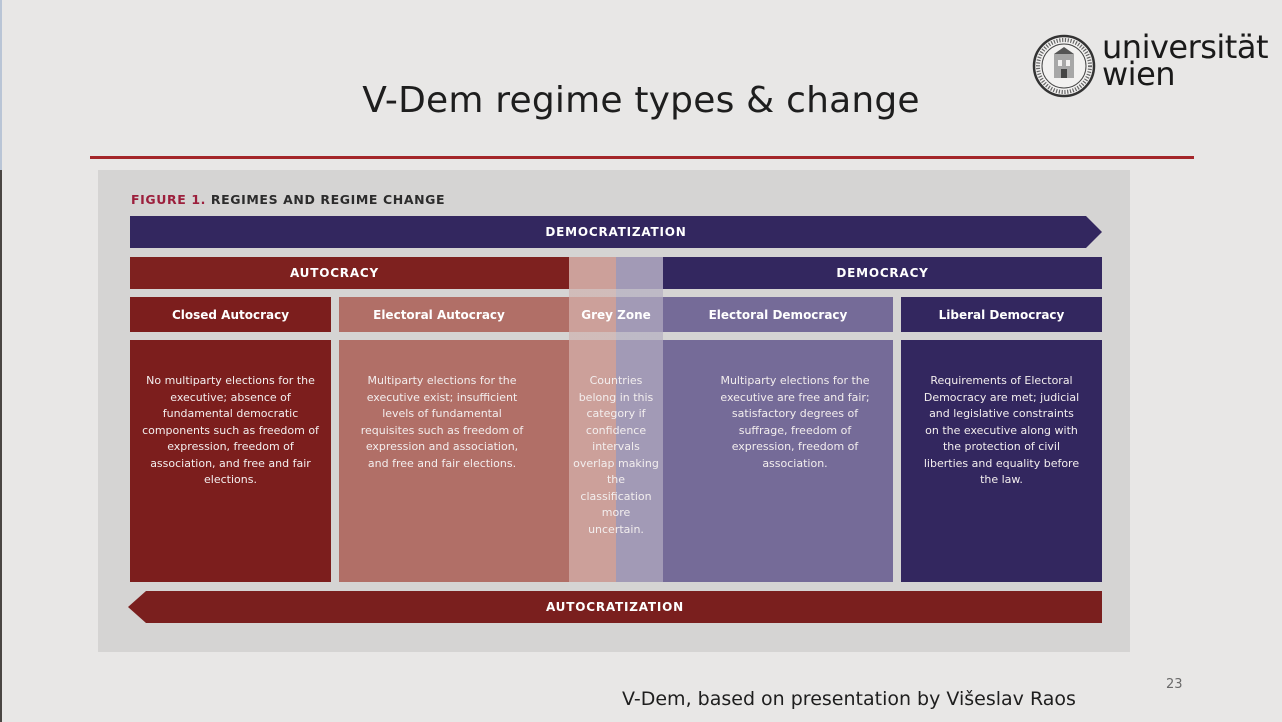 Image resolution: width=1282 pixels, height=722 pixels. Describe the element at coordinates (642, 157) in the screenshot. I see `title-divider` at that location.